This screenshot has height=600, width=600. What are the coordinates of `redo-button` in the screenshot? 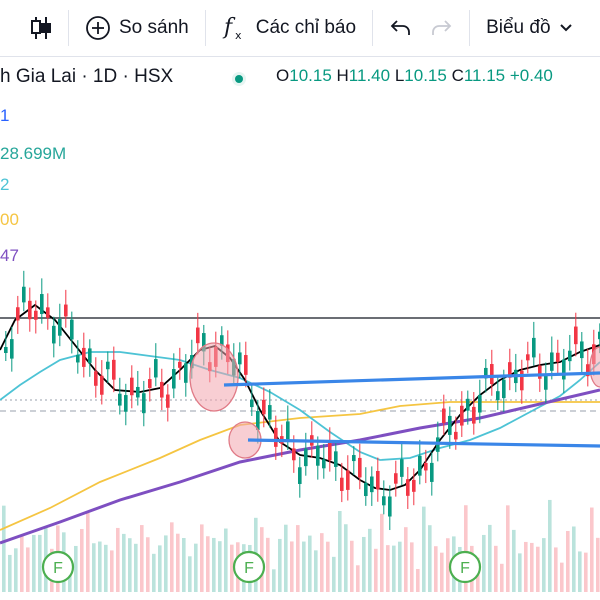 It's located at (441, 28).